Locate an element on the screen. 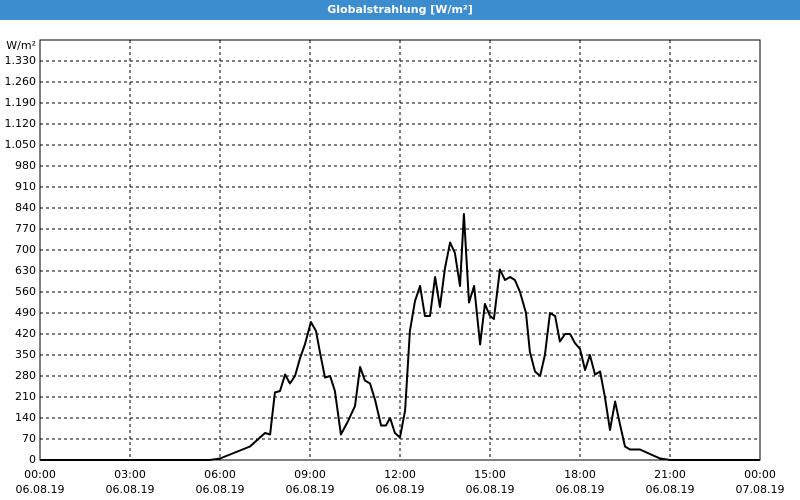 This screenshot has height=500, width=800. y-tick-label: 490 is located at coordinates (25, 312).